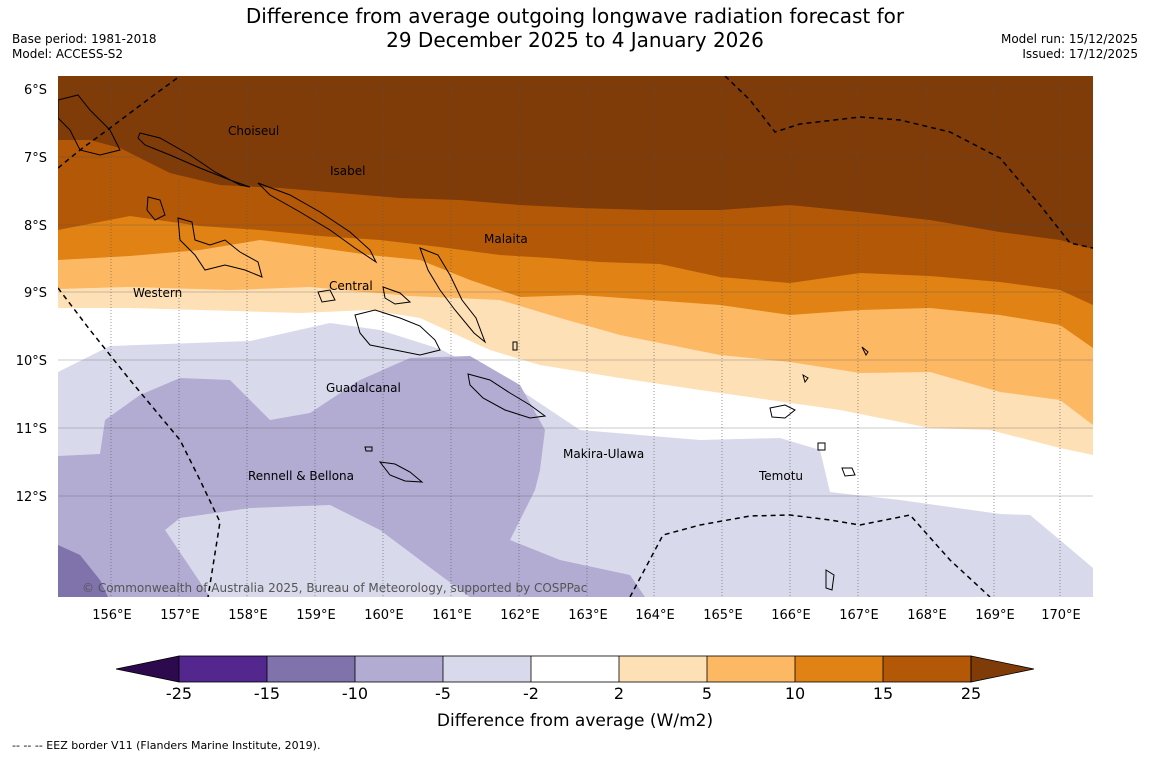 The image size is (1150, 758). I want to click on anuta-island, so click(830, 580).